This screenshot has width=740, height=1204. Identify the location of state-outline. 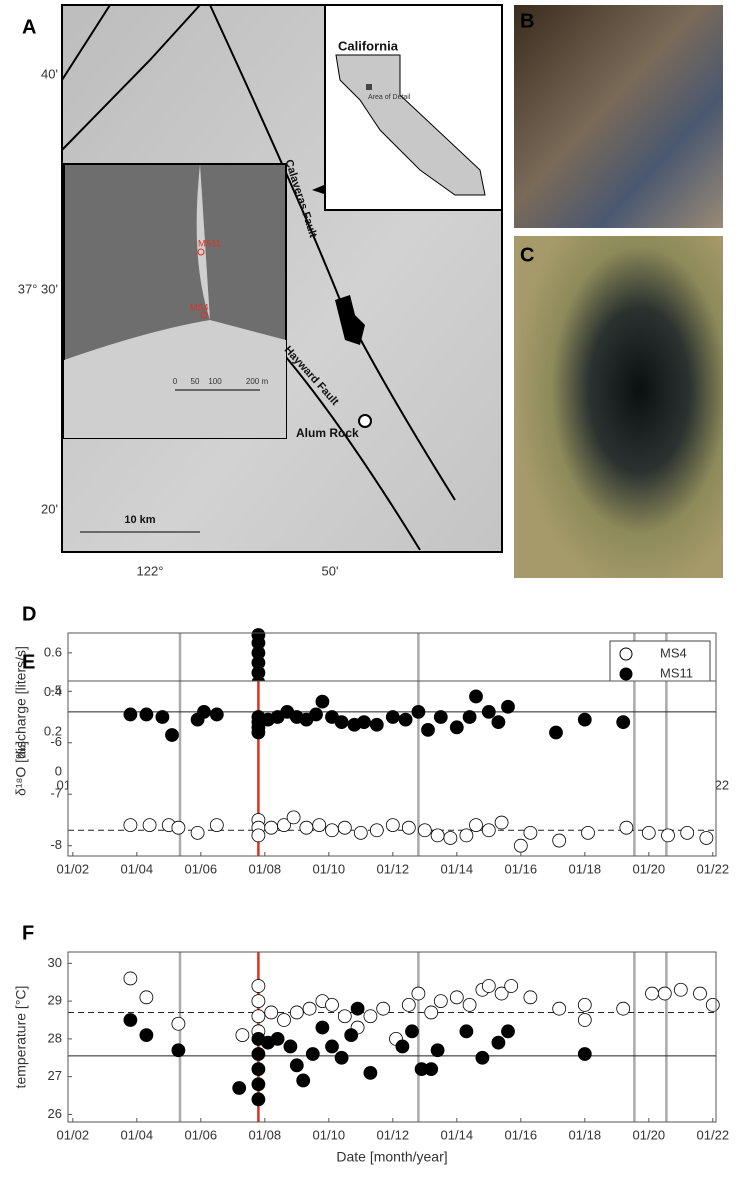
(410, 125).